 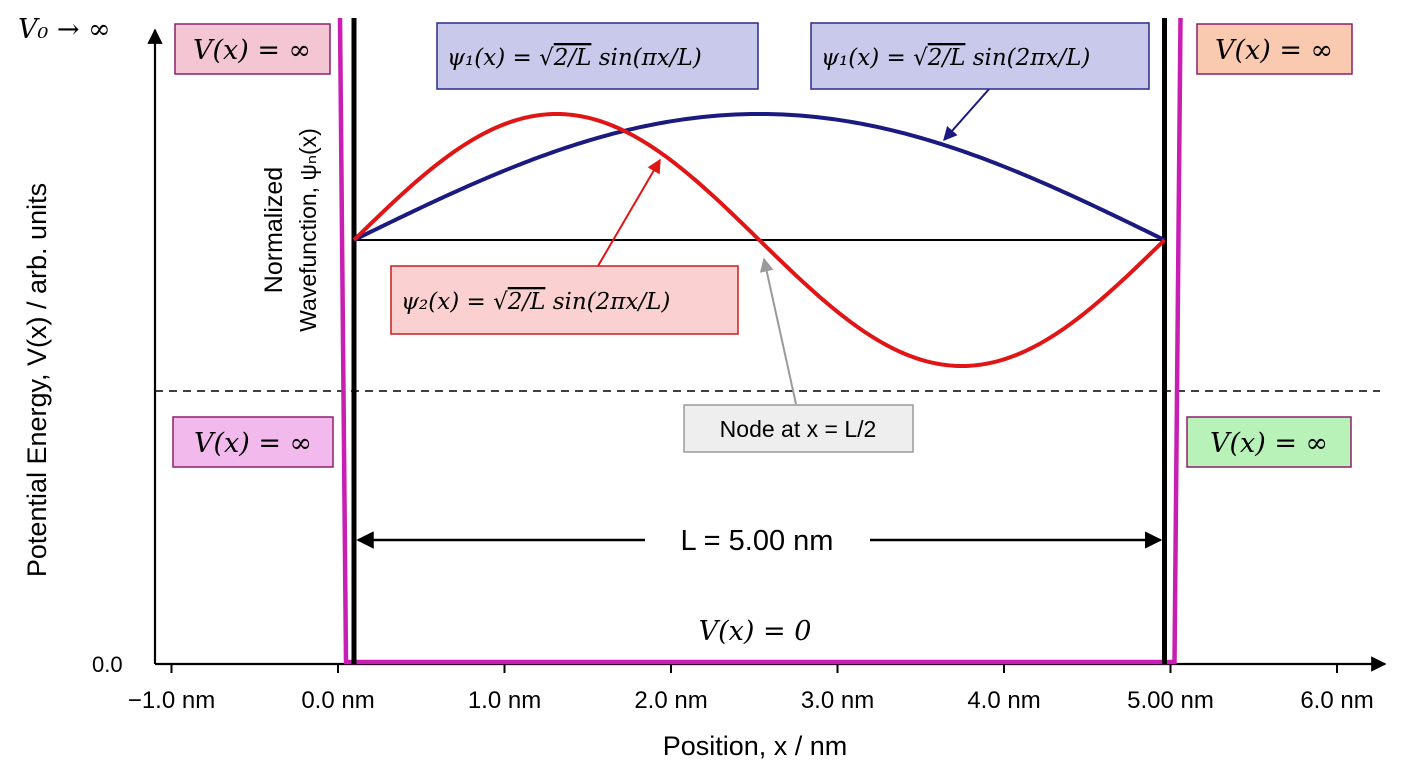 I want to click on x-tick-label: 1.0 nm, so click(x=504, y=700).